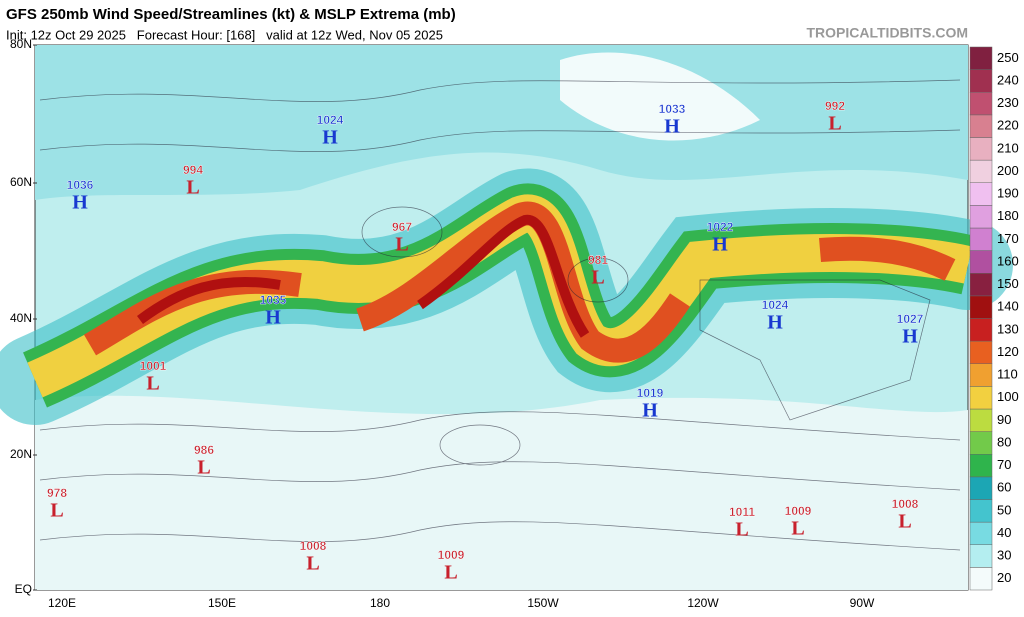 Image resolution: width=1024 pixels, height=617 pixels. What do you see at coordinates (80, 185) in the screenshot?
I see `pressure-value: 1036` at bounding box center [80, 185].